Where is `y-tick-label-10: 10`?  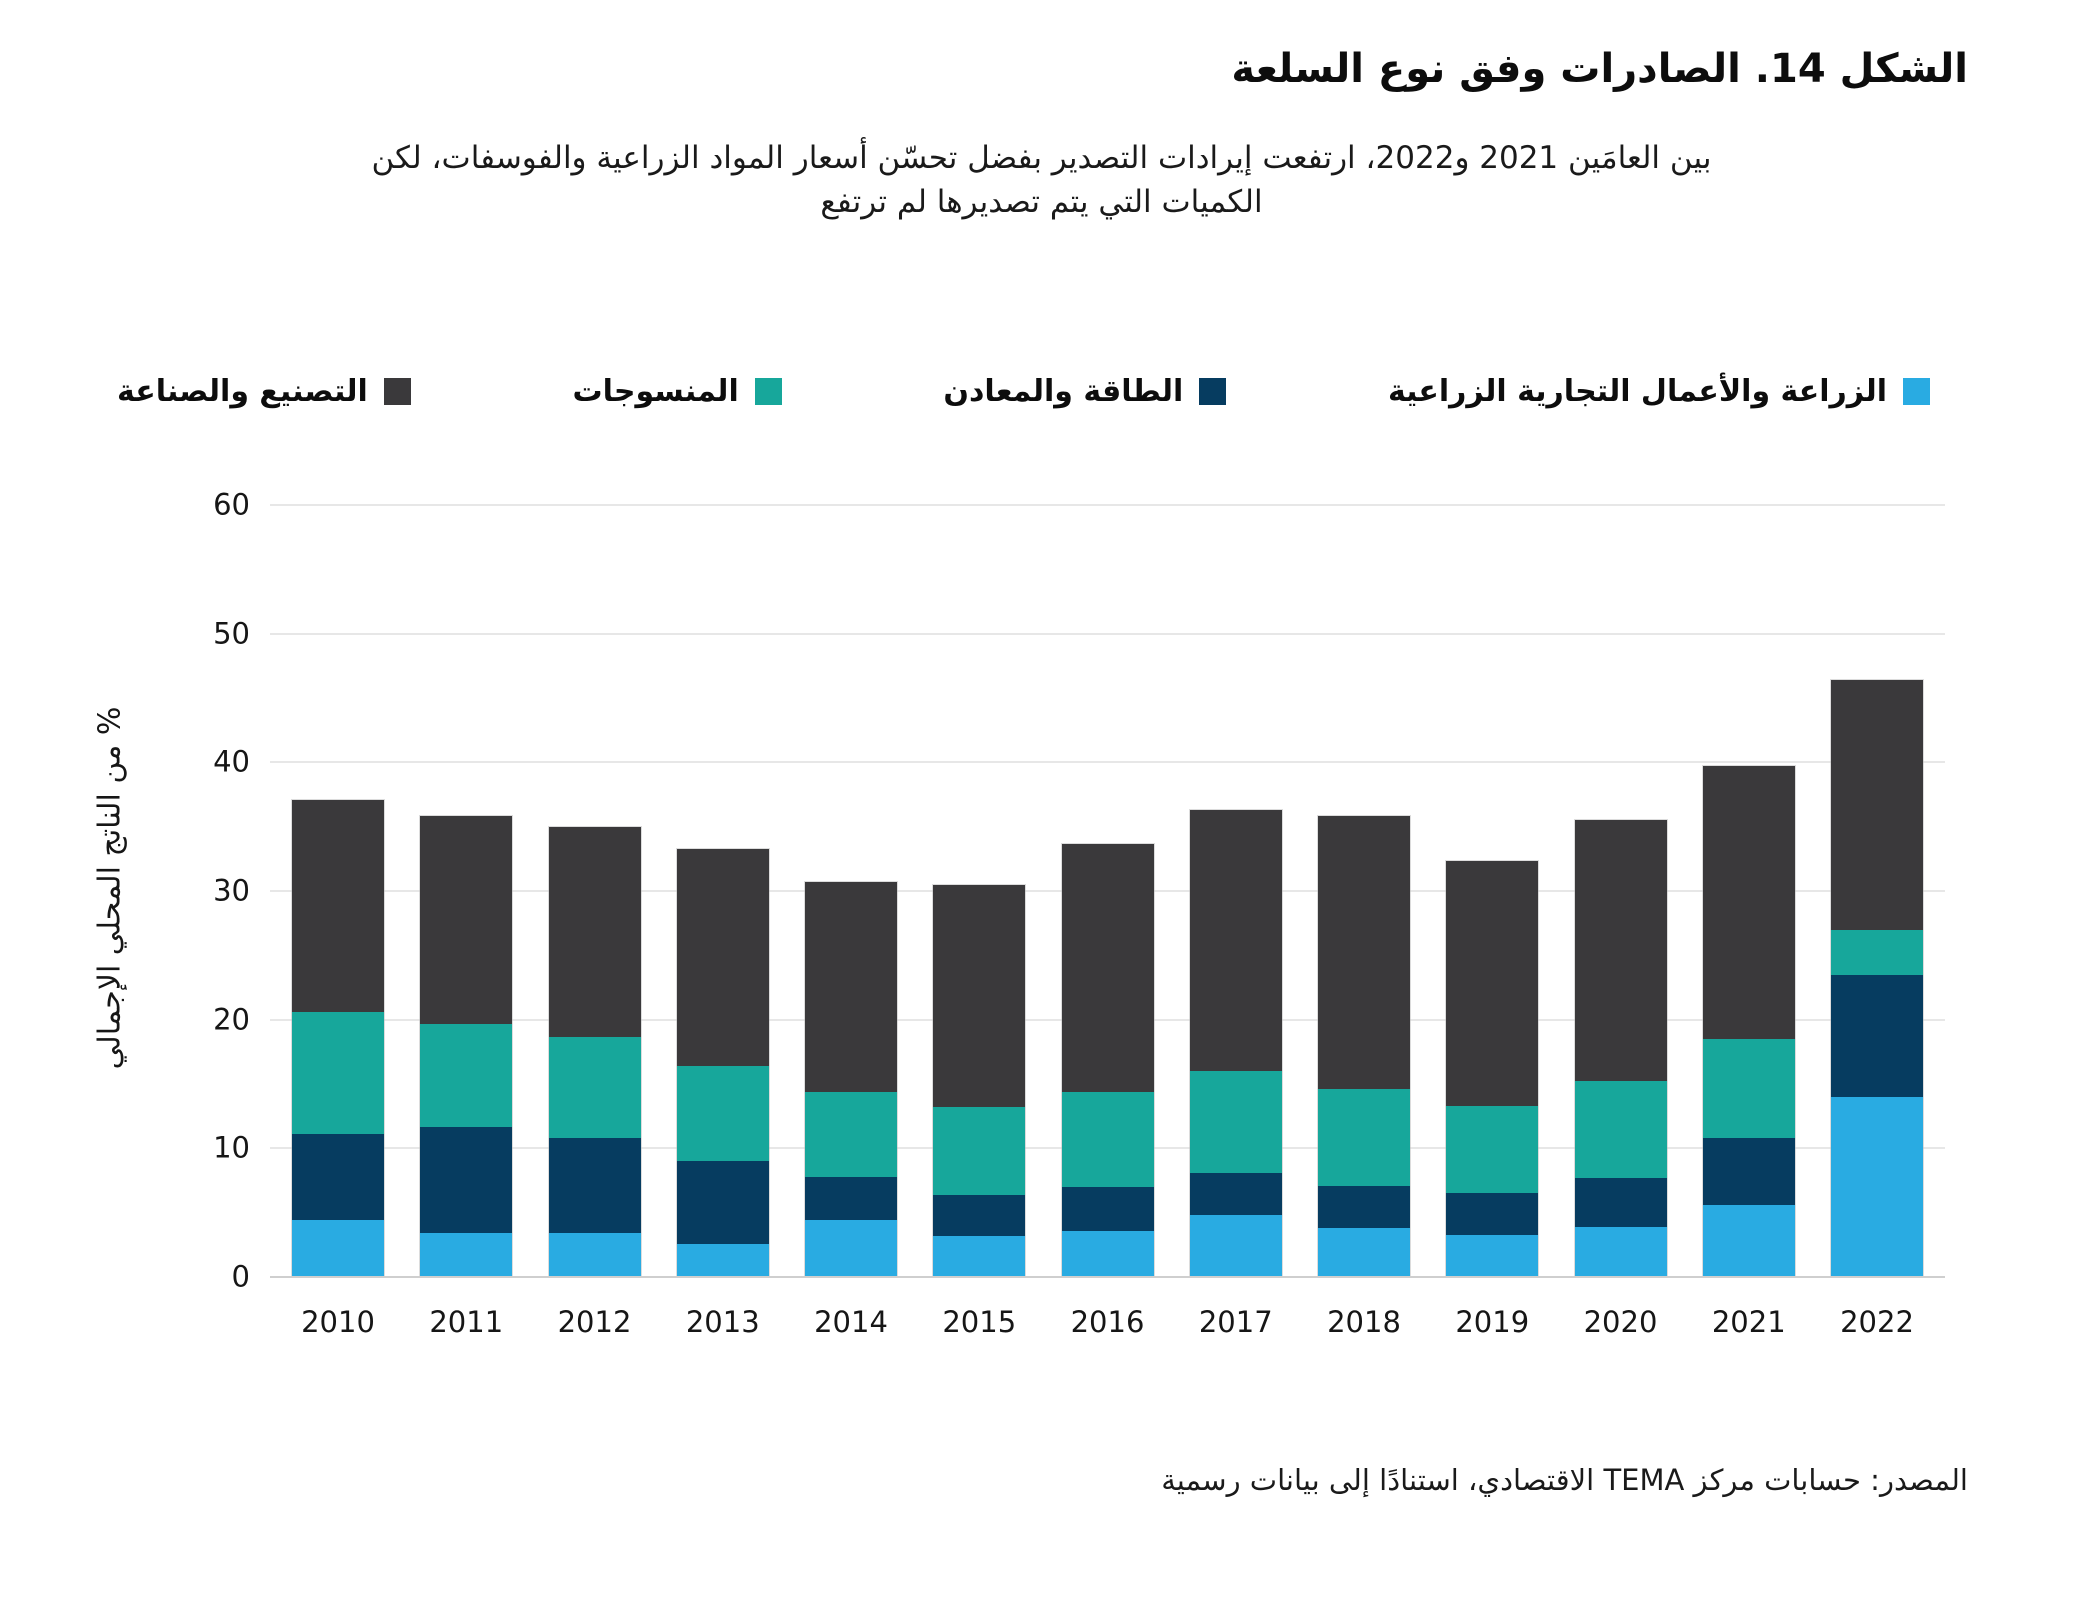
y-tick-label-10: 10 is located at coordinates (231, 1147).